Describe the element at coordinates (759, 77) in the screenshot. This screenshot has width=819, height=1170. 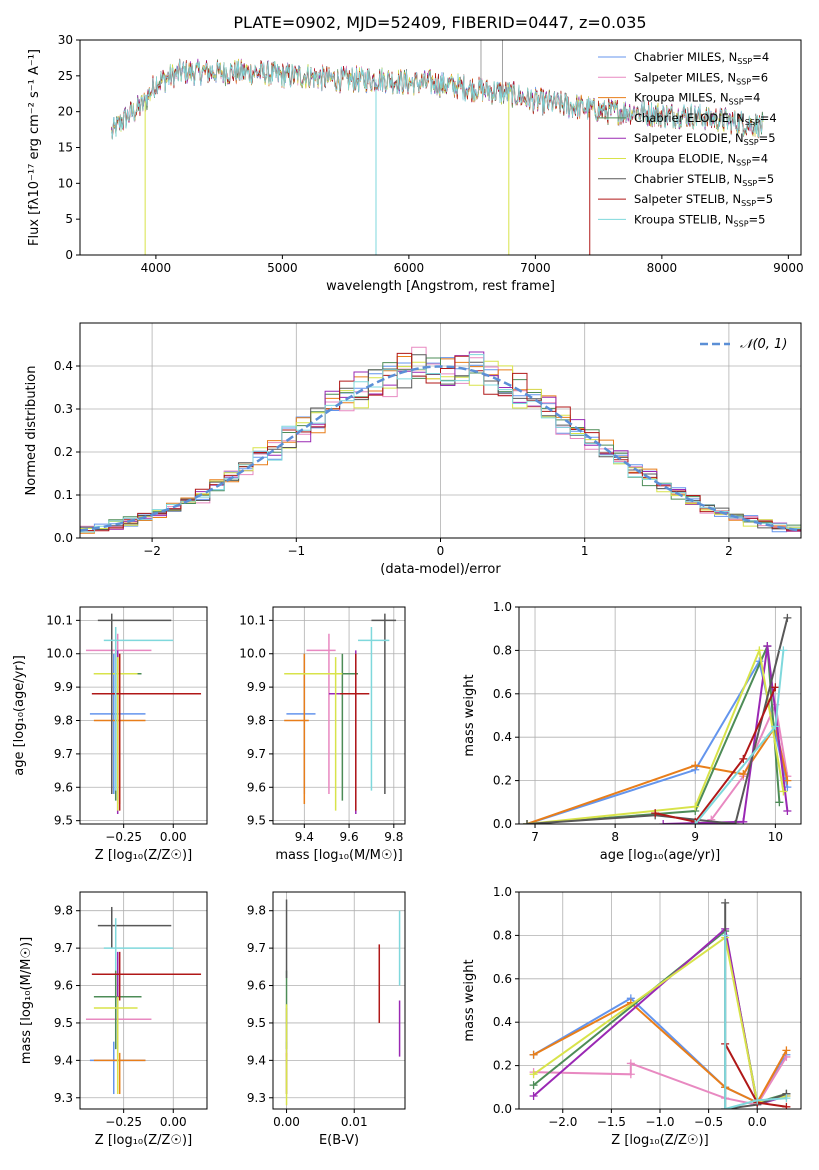
I see `legend-text: =6` at that location.